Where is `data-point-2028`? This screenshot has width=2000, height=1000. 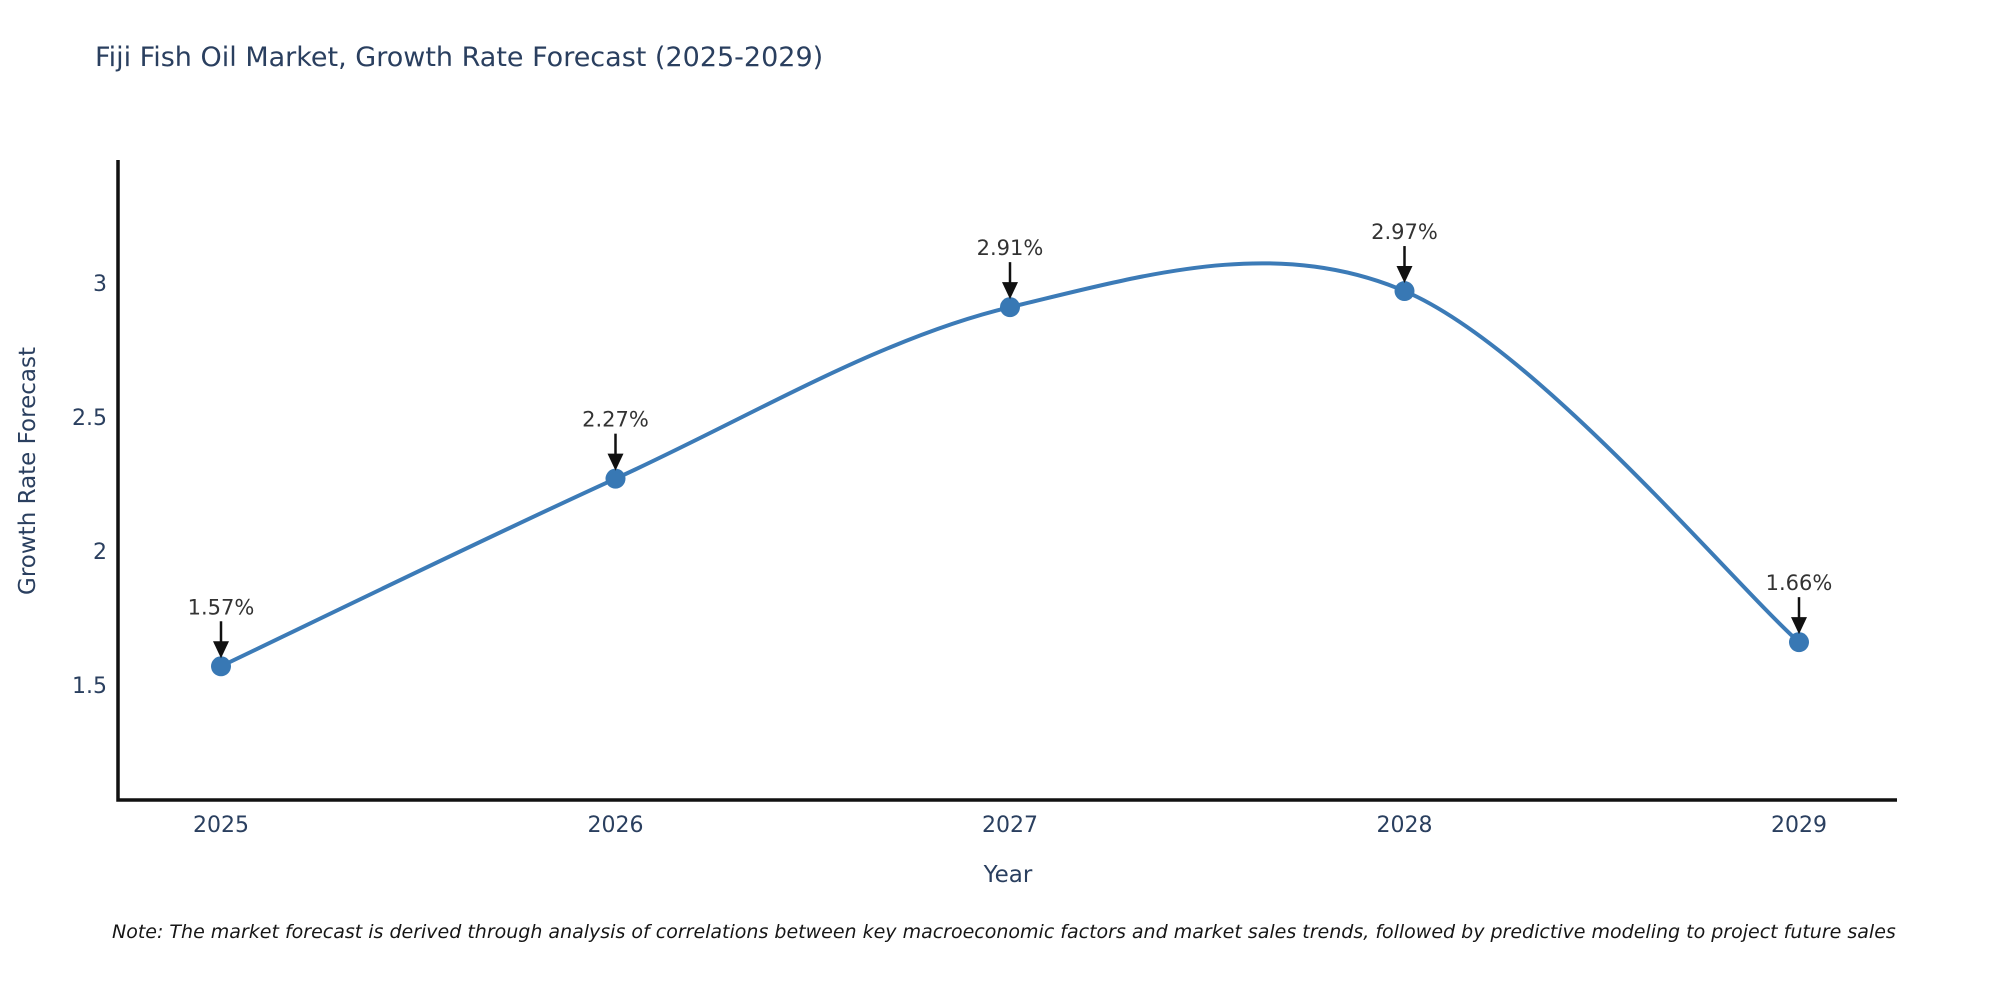
data-point-2028 is located at coordinates (1404, 291).